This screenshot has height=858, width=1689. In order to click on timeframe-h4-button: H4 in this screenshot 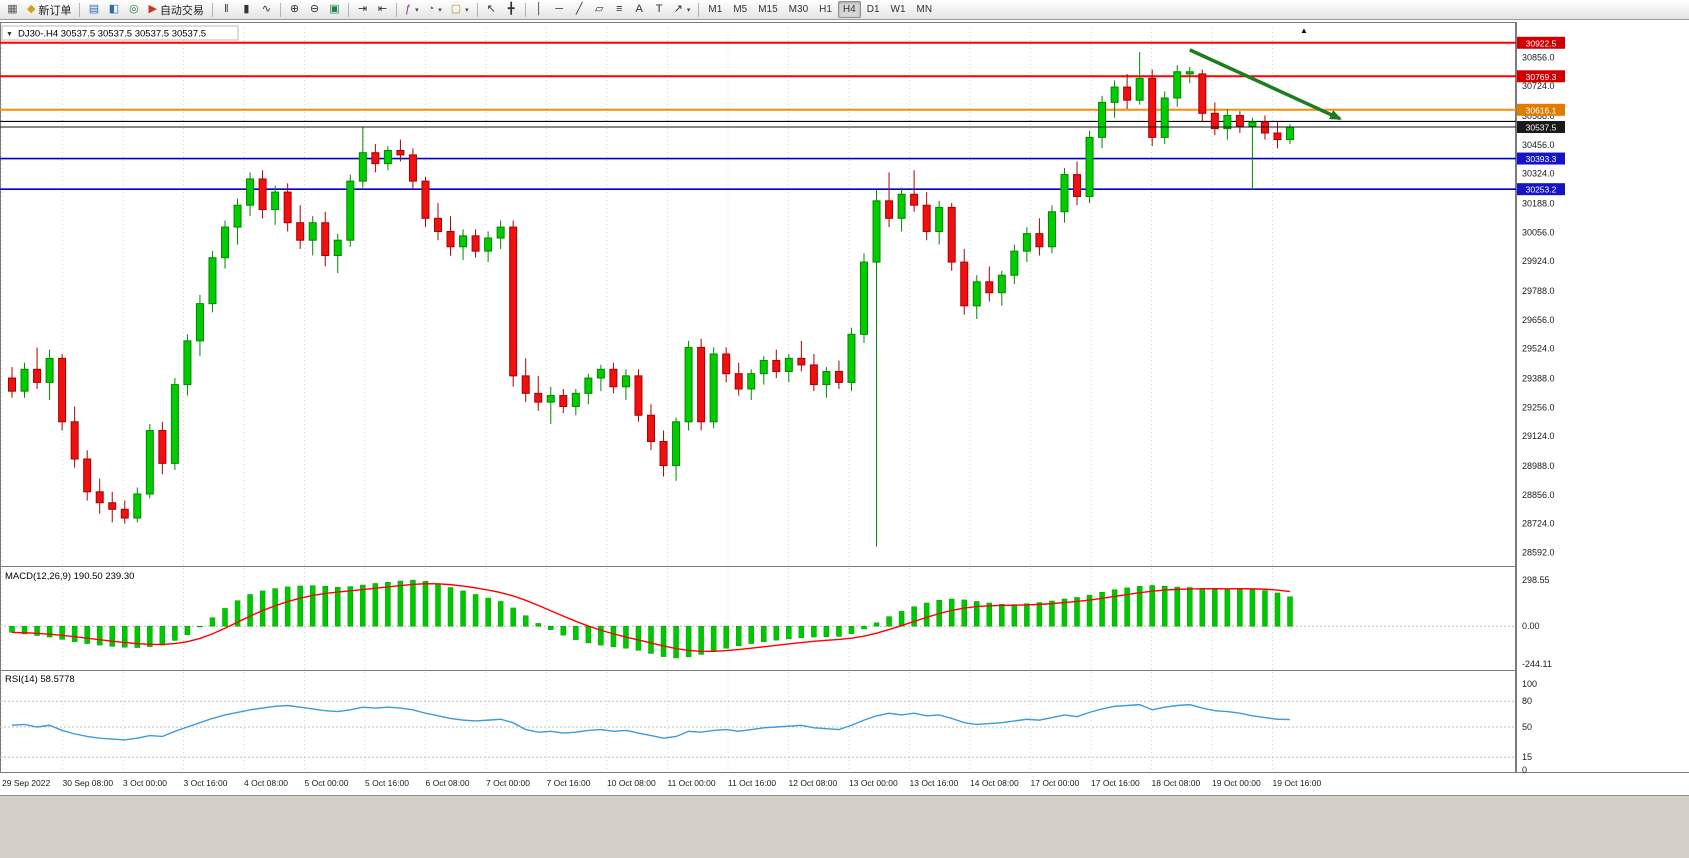, I will do `click(849, 9)`.